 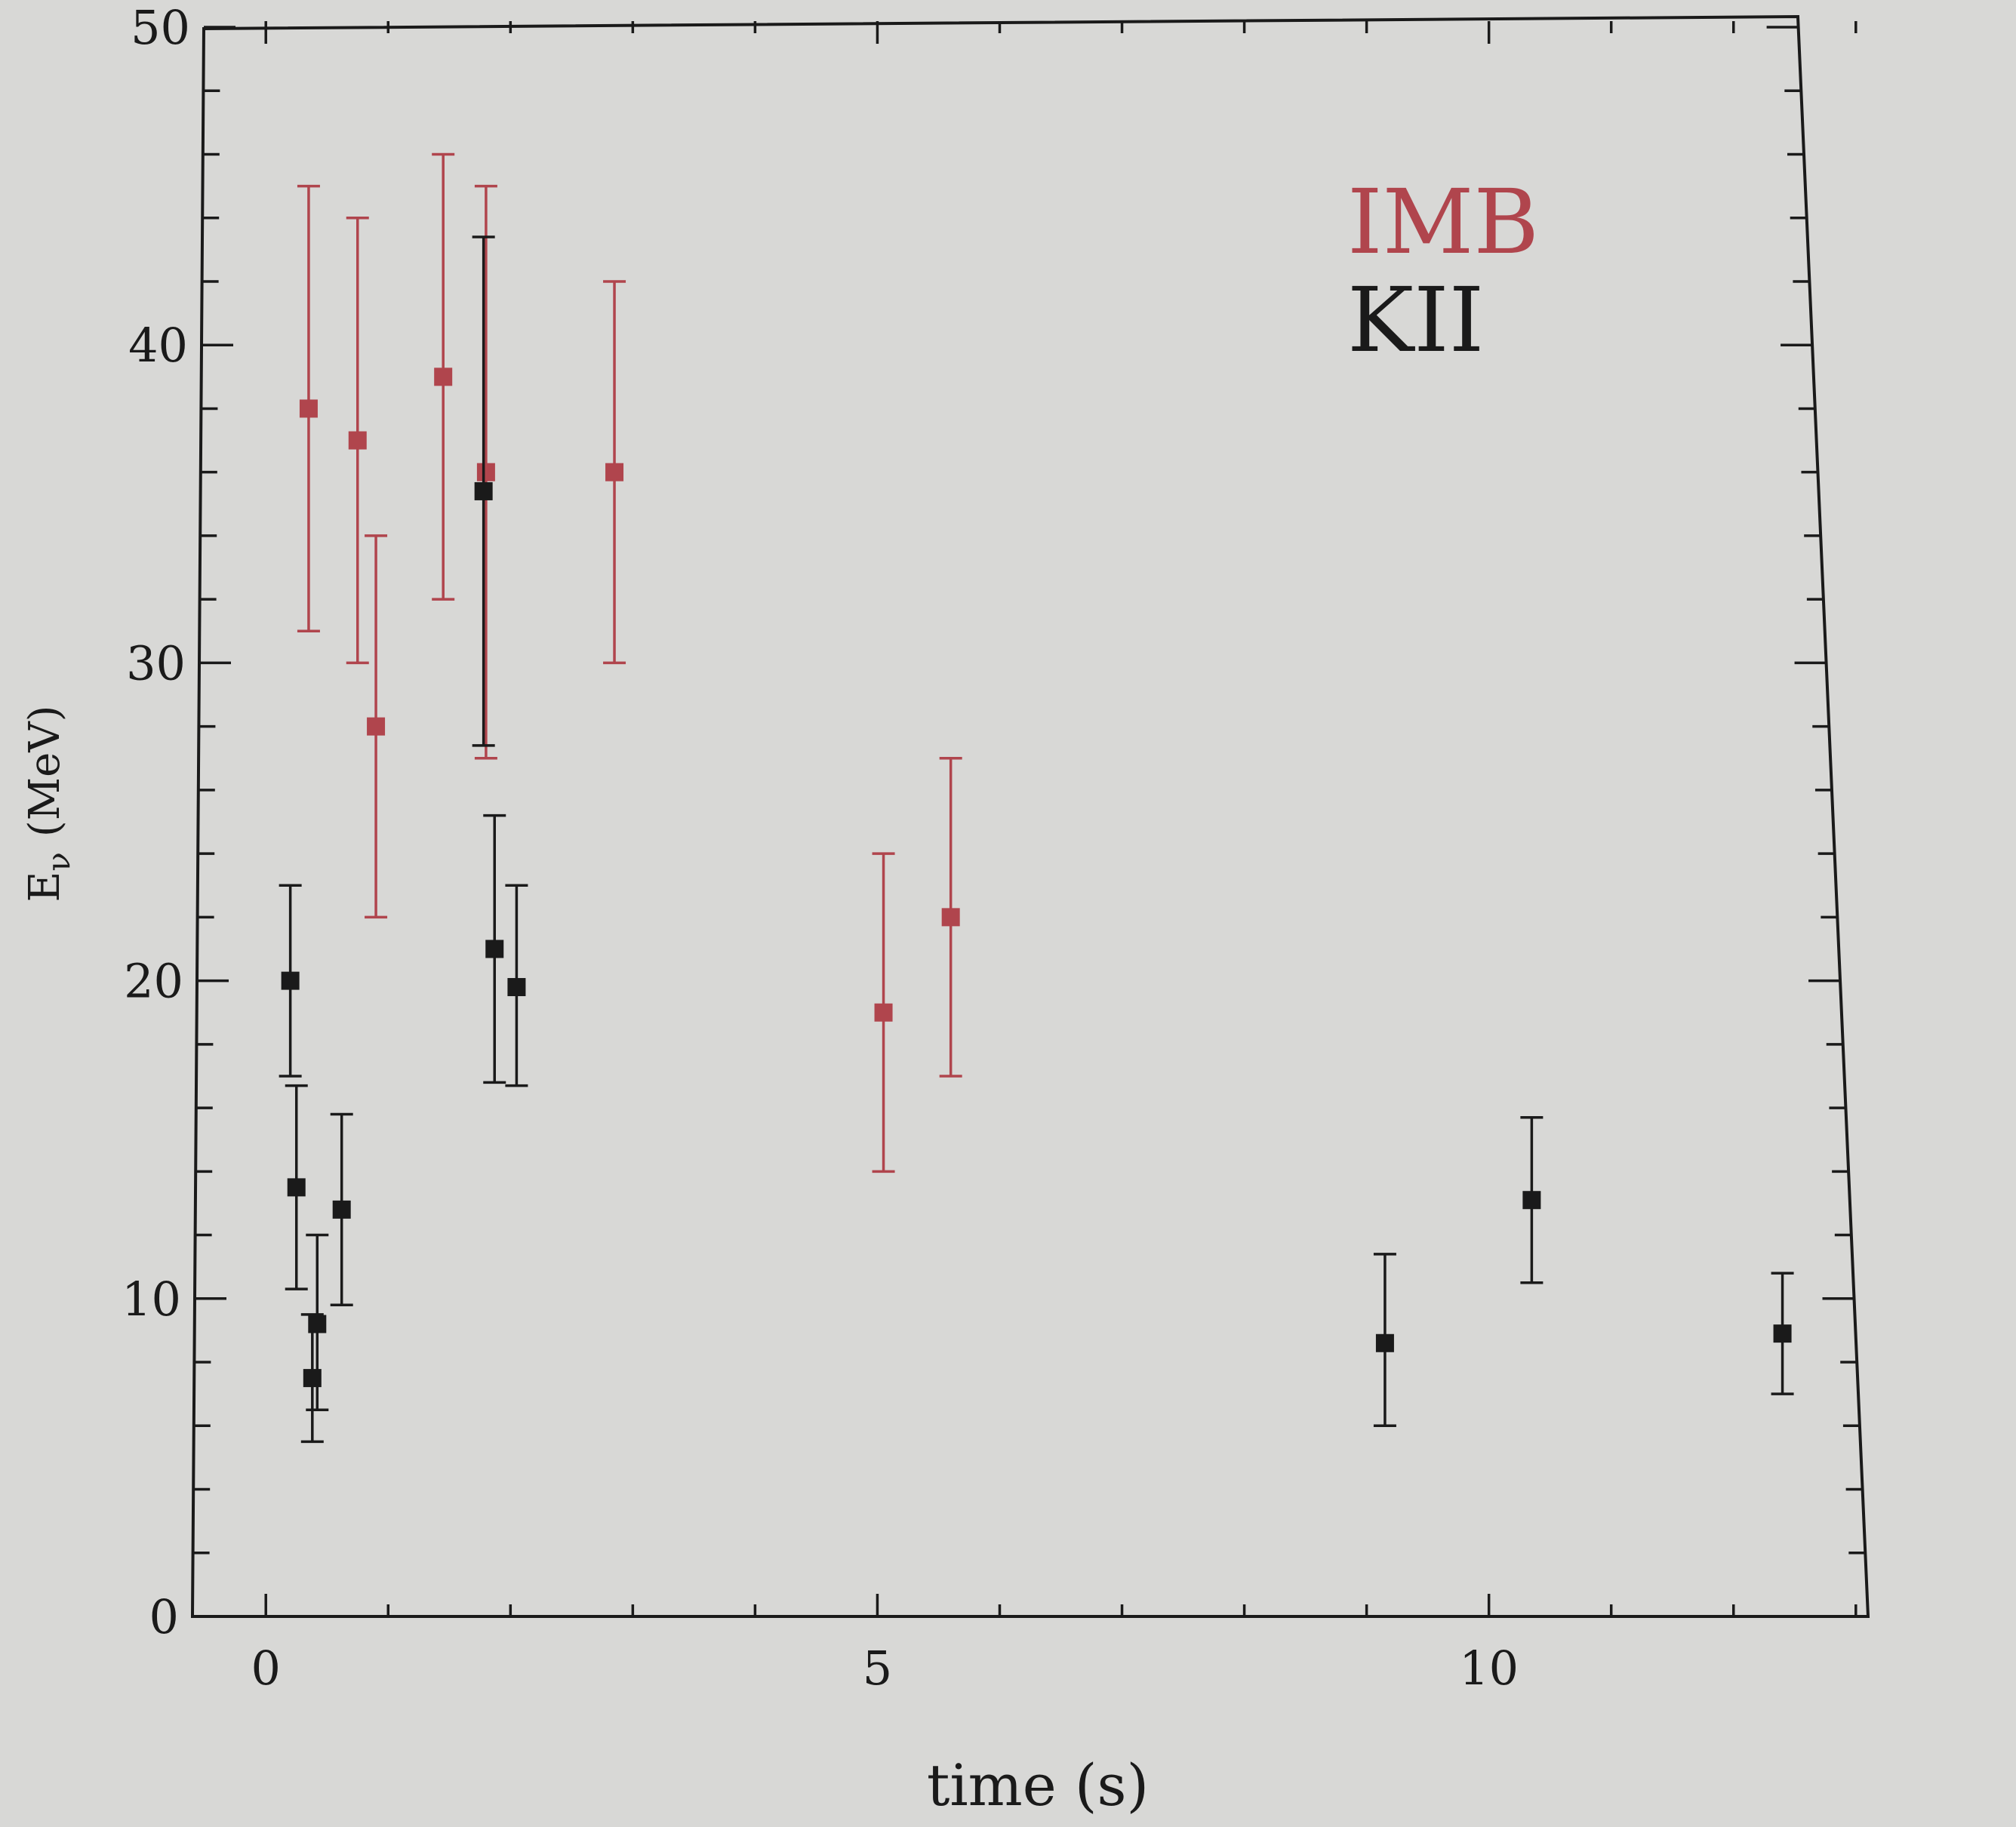 I want to click on y-axis-label: Eν (MeV), so click(x=49, y=804).